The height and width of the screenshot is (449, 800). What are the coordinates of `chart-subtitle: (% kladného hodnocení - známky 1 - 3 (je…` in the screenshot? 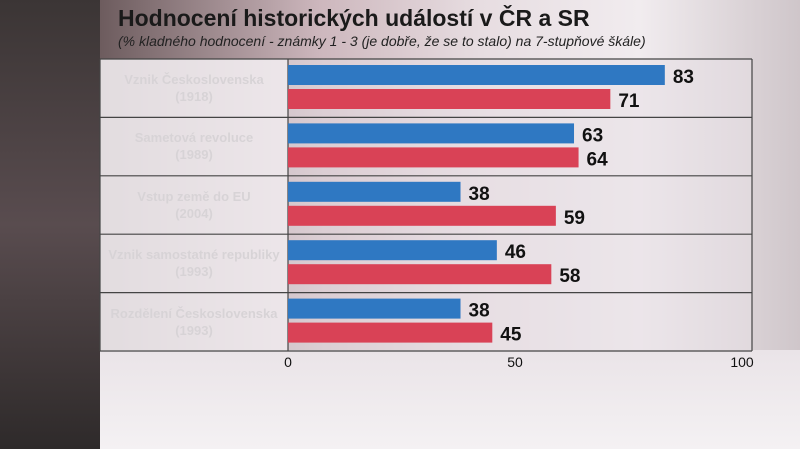 It's located at (382, 41).